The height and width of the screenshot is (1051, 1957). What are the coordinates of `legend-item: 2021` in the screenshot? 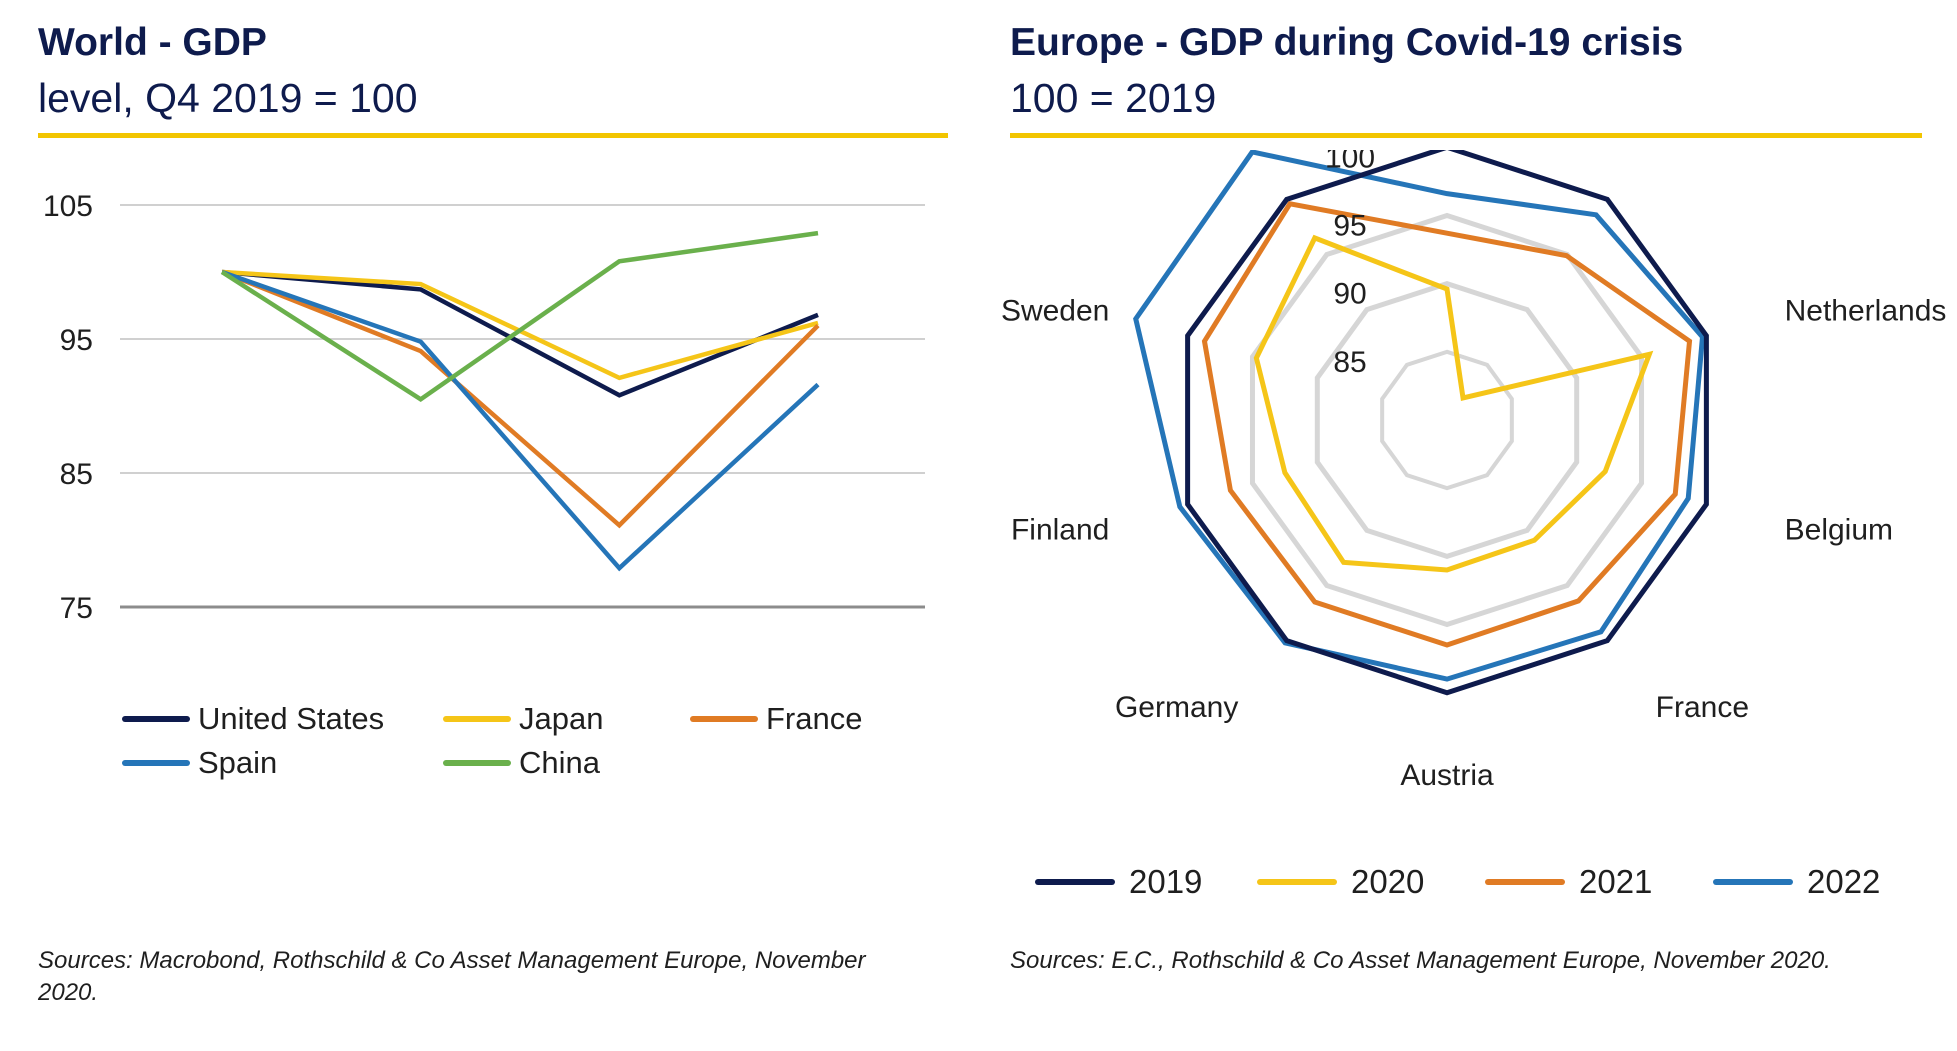 It's located at (1568, 882).